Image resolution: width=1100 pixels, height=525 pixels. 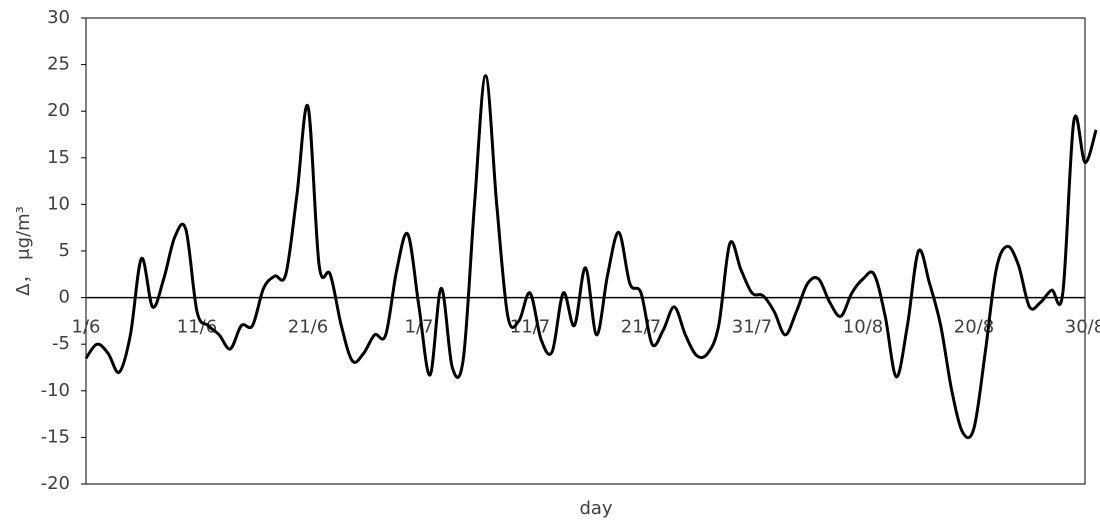 I want to click on x-tick-label: 1/6, so click(x=86, y=327).